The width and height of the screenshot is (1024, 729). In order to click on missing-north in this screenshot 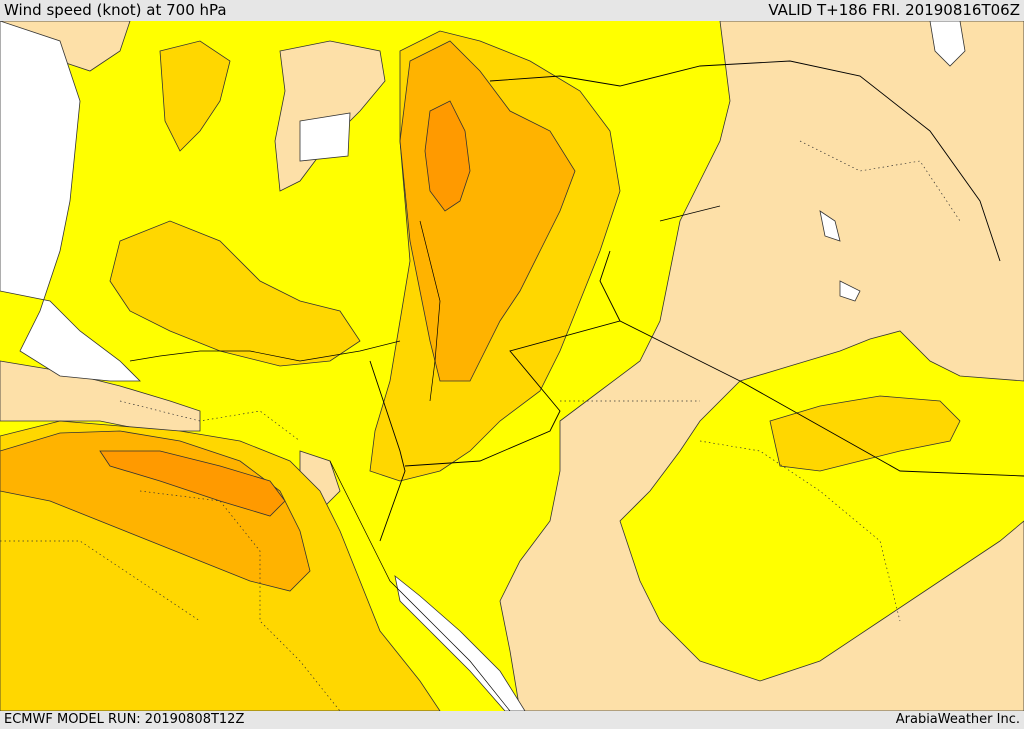, I will do `click(947, 43)`.